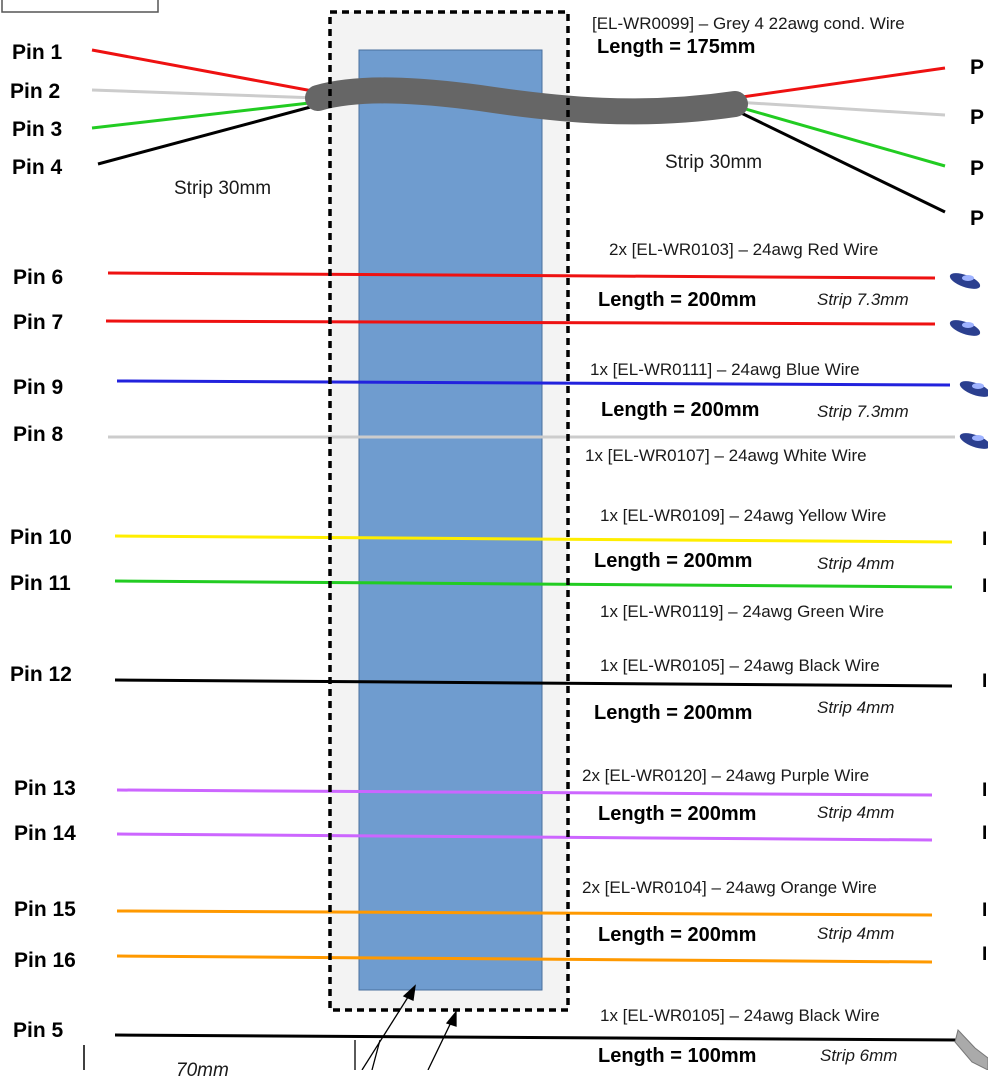 This screenshot has height=1082, width=988. I want to click on wire-pin6, so click(521, 275).